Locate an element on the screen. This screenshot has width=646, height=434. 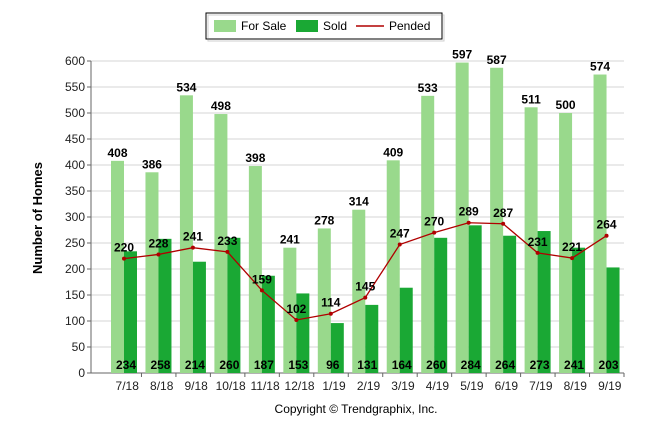
data-label-pended: 247 is located at coordinates (400, 234).